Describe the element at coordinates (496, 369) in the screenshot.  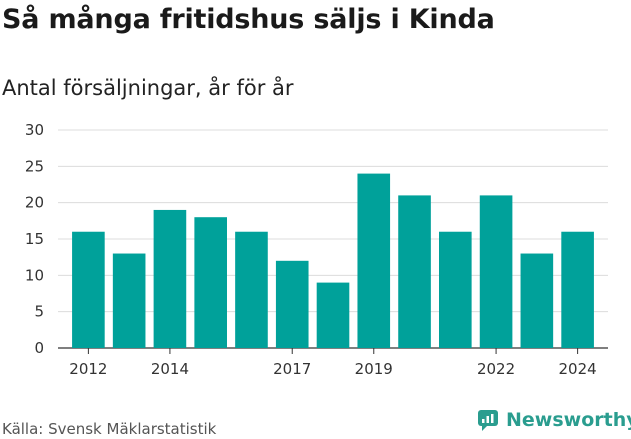
I see `x-tick-label: 2022` at that location.